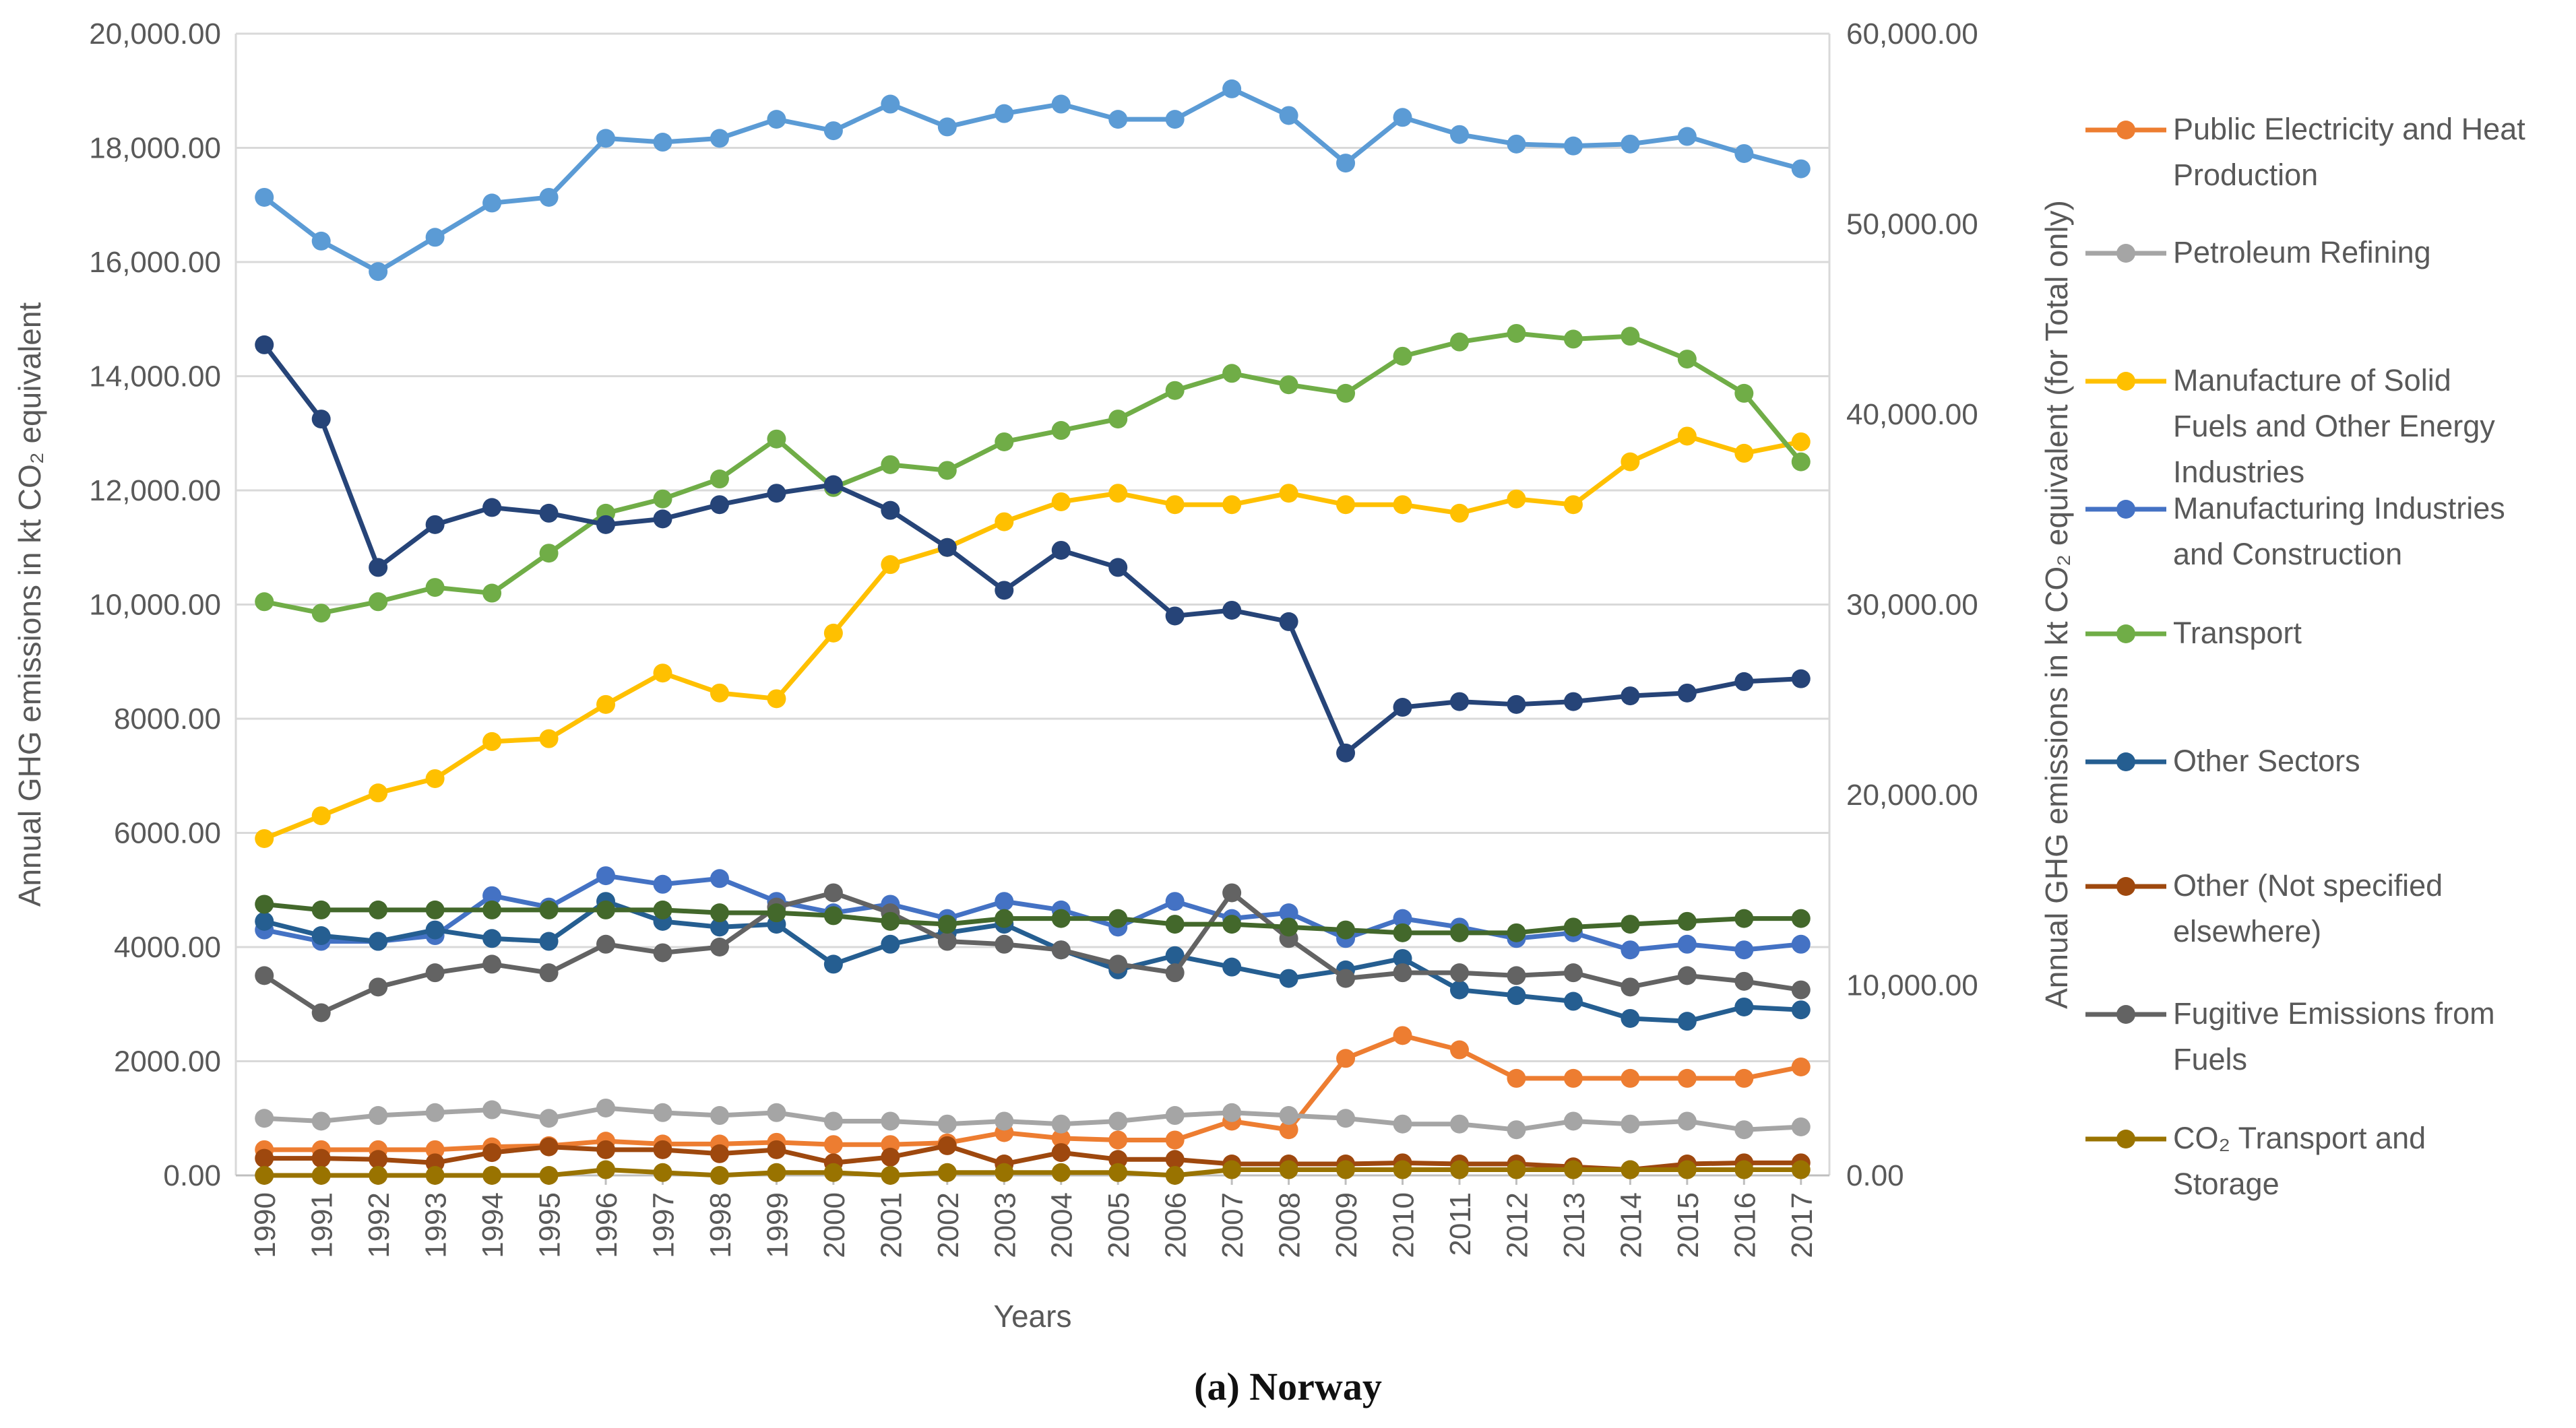  I want to click on figure-caption: (a) Norway, so click(1288, 1386).